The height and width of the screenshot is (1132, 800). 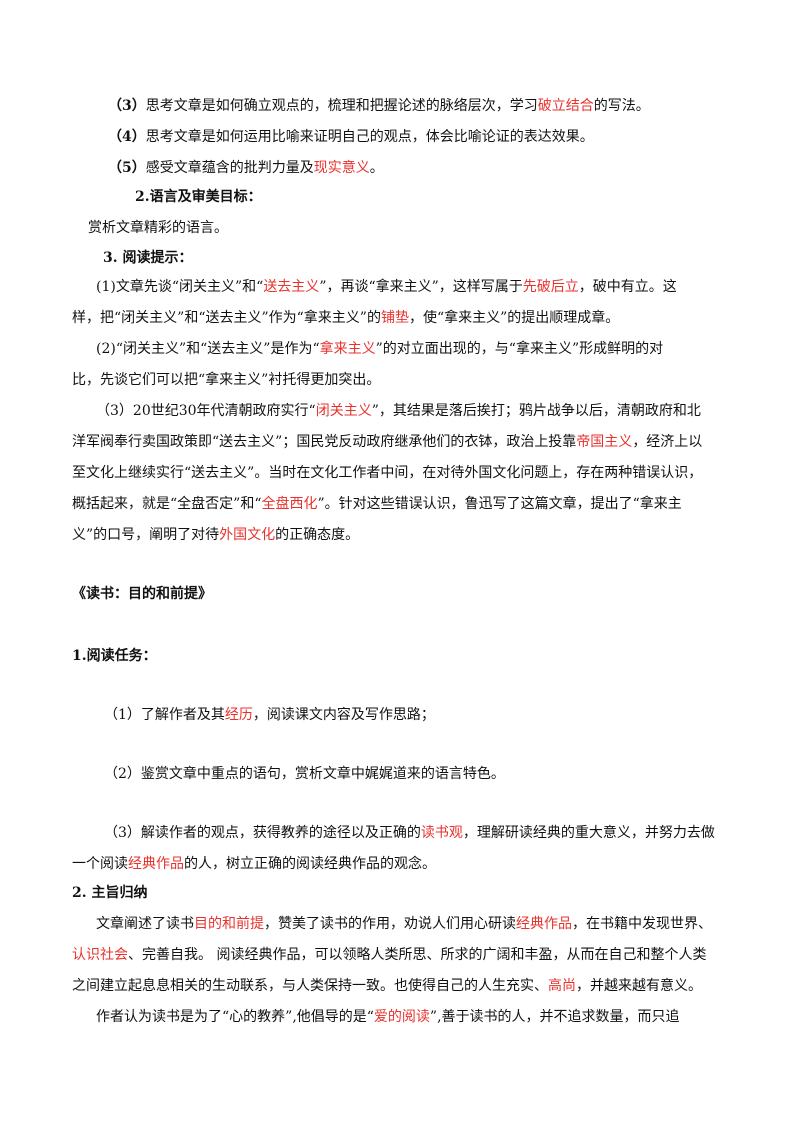 What do you see at coordinates (621, 106) in the screenshot?
I see `item-text: 的写法。` at bounding box center [621, 106].